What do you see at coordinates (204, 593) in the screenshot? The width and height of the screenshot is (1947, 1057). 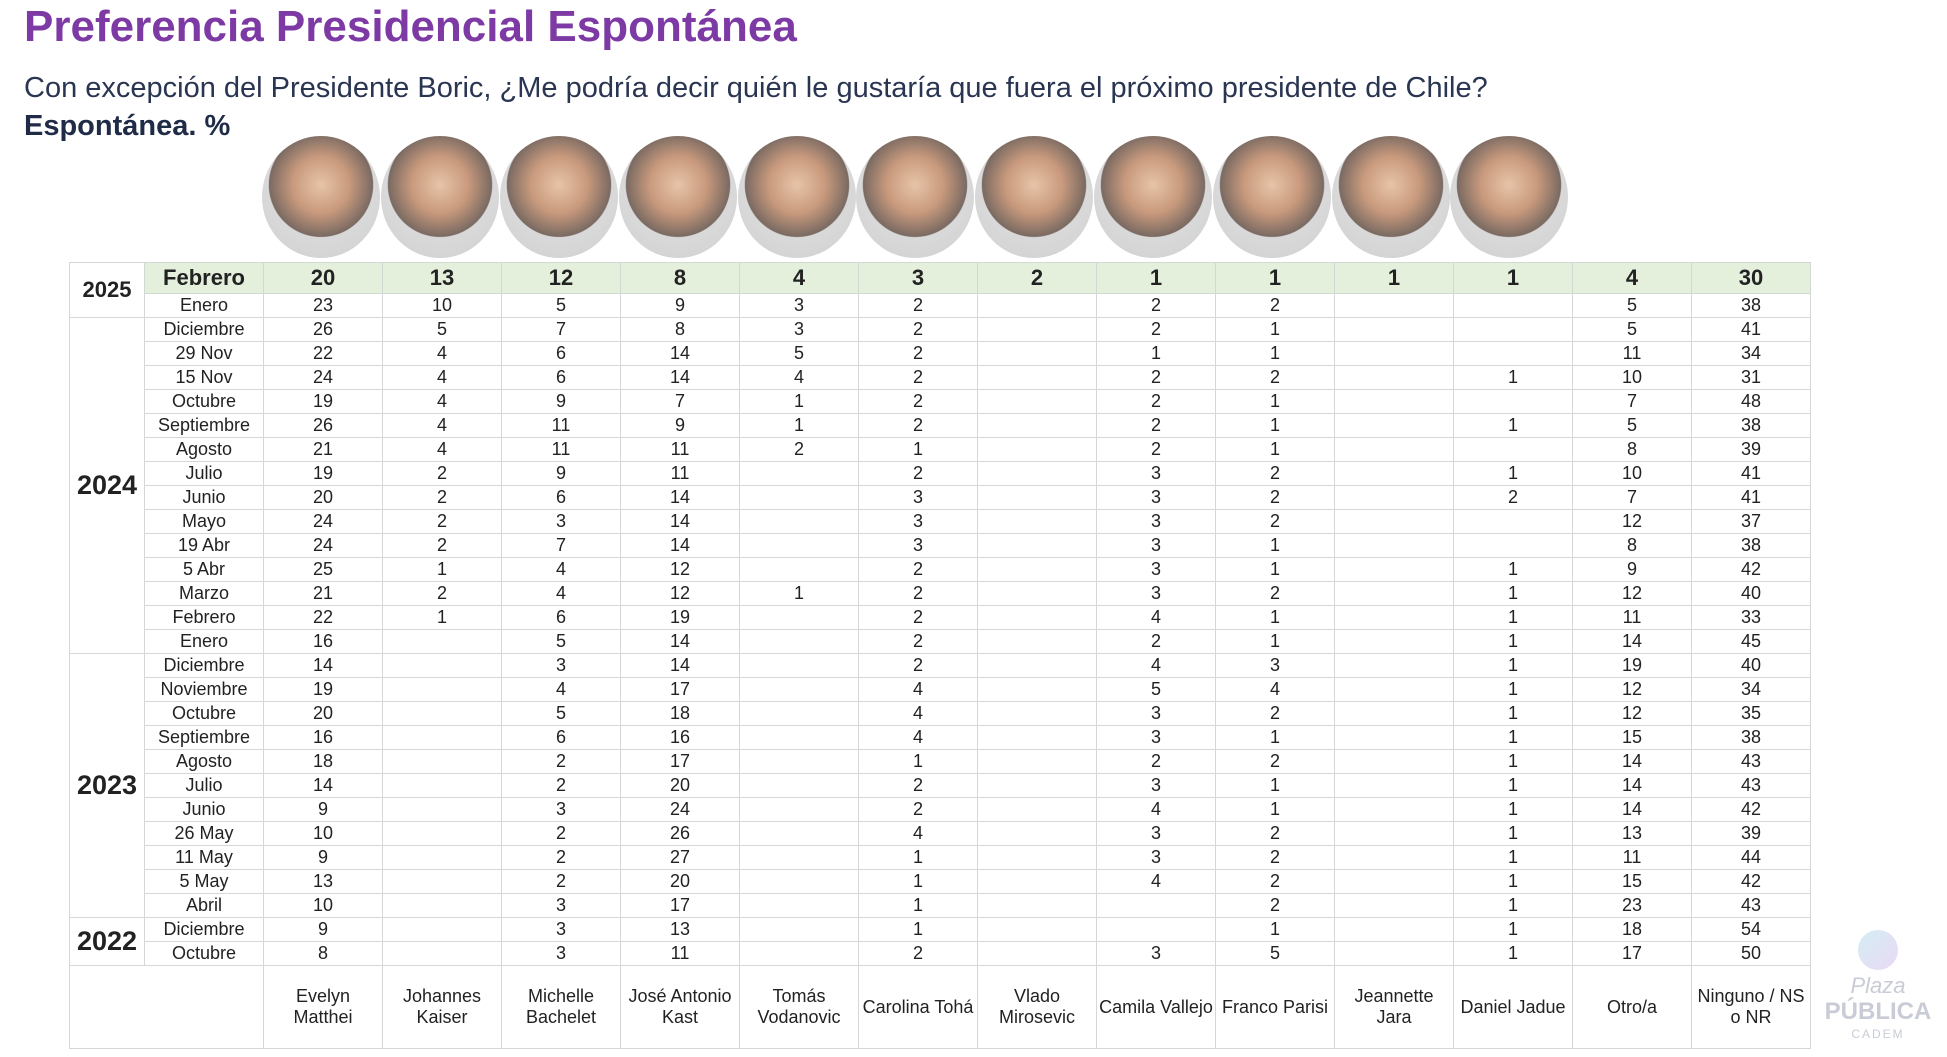 I see `month-cell: Marzo` at bounding box center [204, 593].